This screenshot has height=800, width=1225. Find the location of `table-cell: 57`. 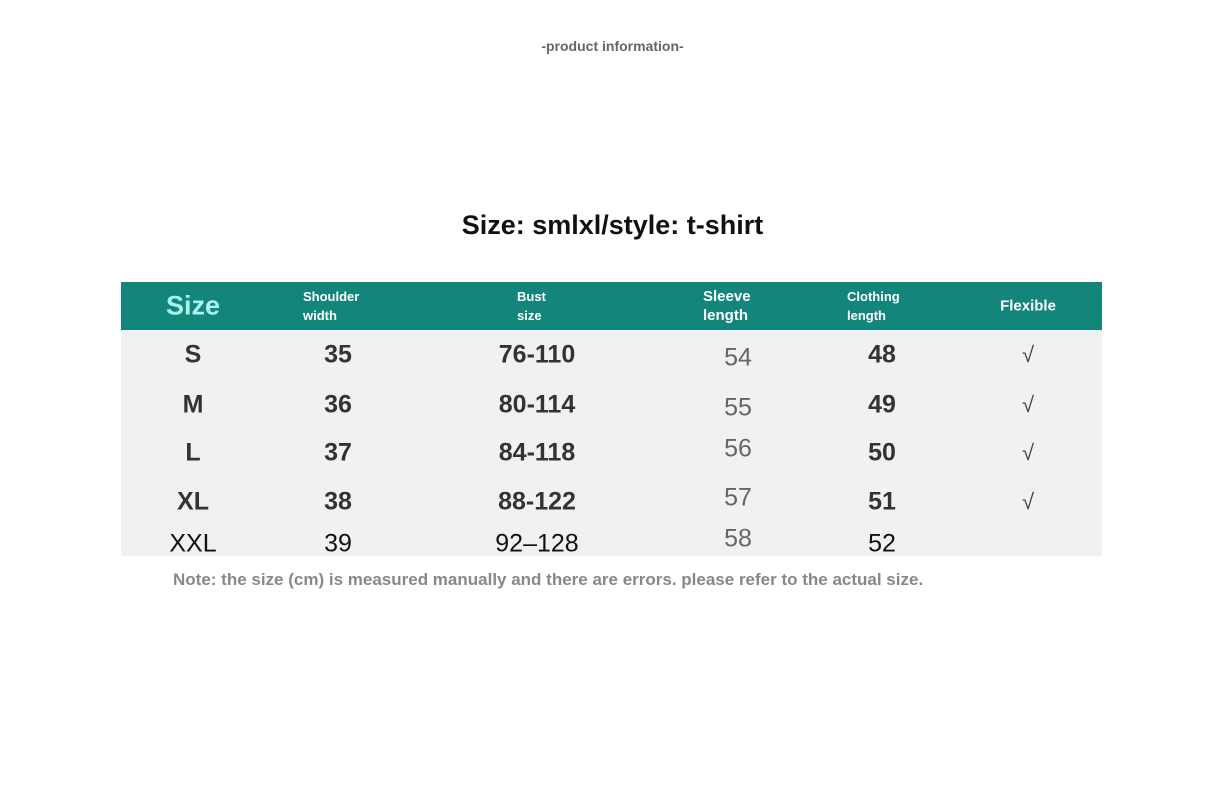

table-cell: 57 is located at coordinates (738, 497).